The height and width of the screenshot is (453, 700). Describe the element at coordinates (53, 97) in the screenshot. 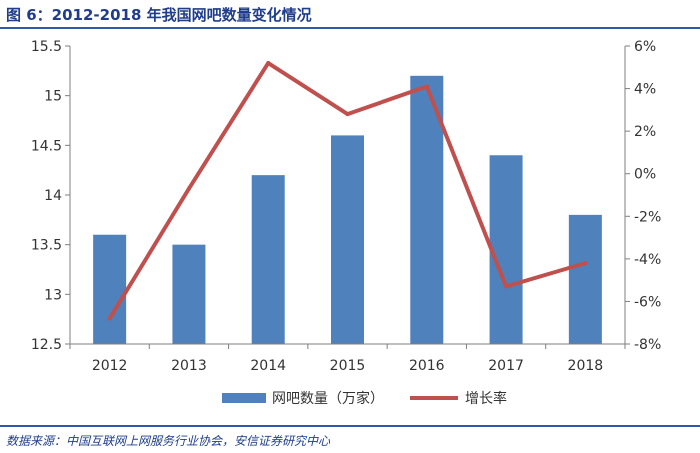

I see `left-tick-label: 15` at that location.